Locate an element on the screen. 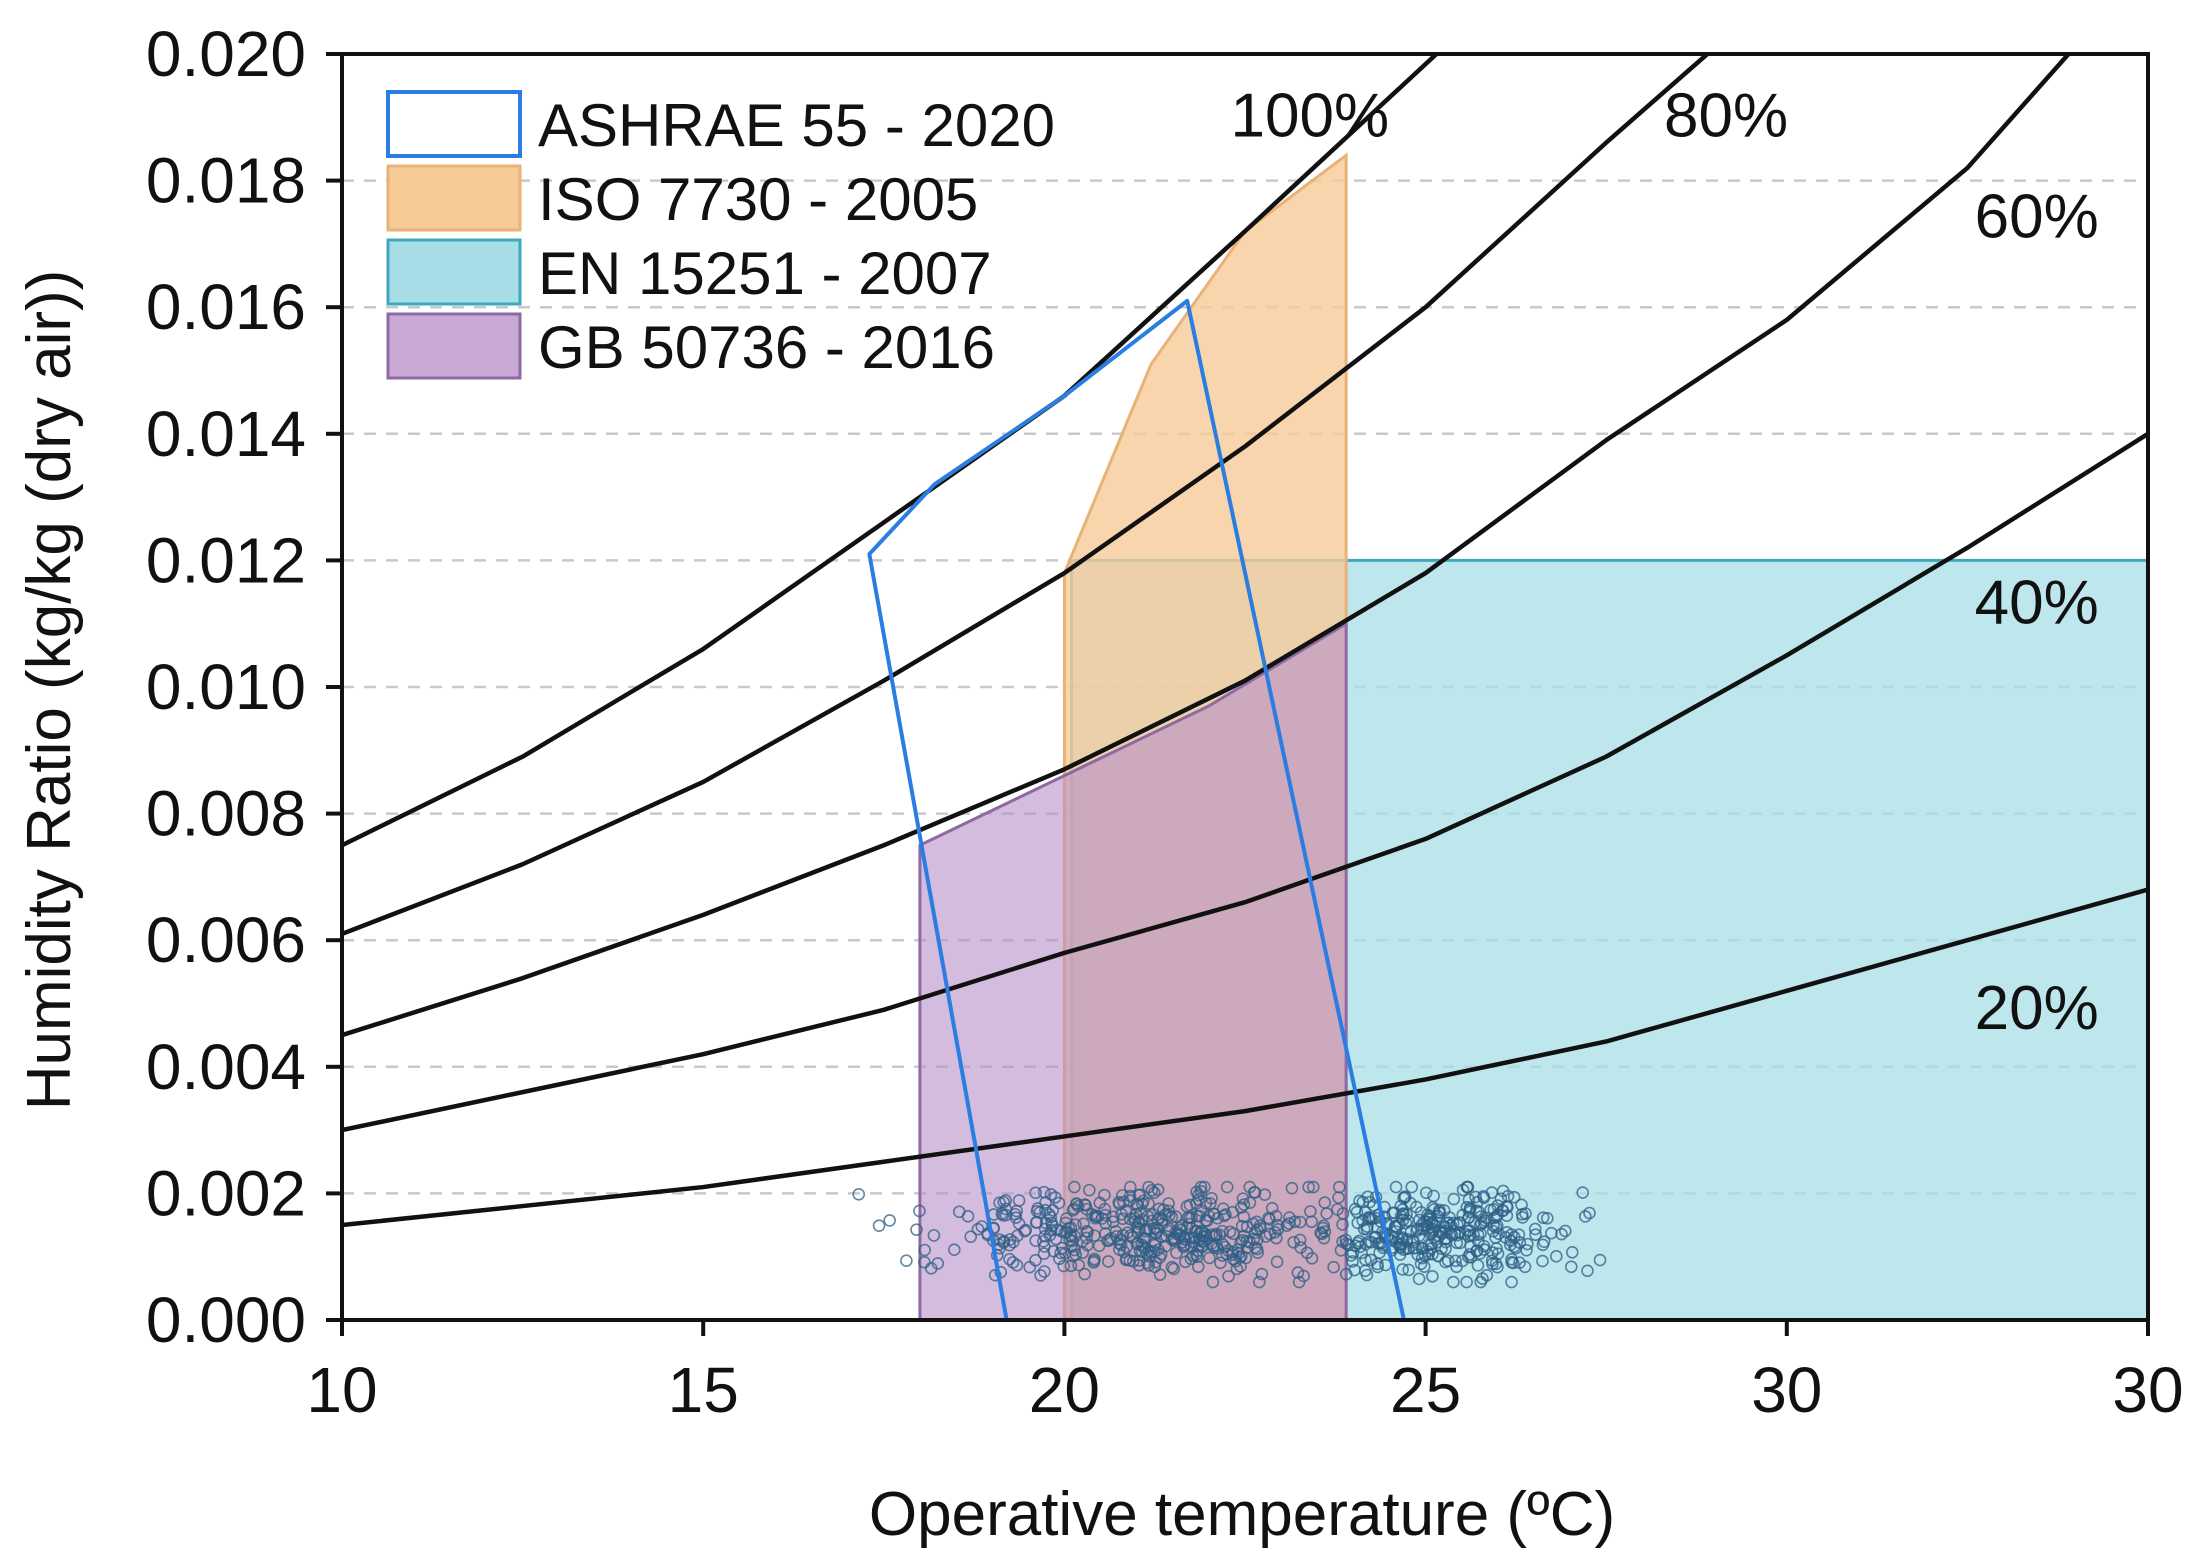 The width and height of the screenshot is (2193, 1560). legend-swatch-en is located at coordinates (454, 272).